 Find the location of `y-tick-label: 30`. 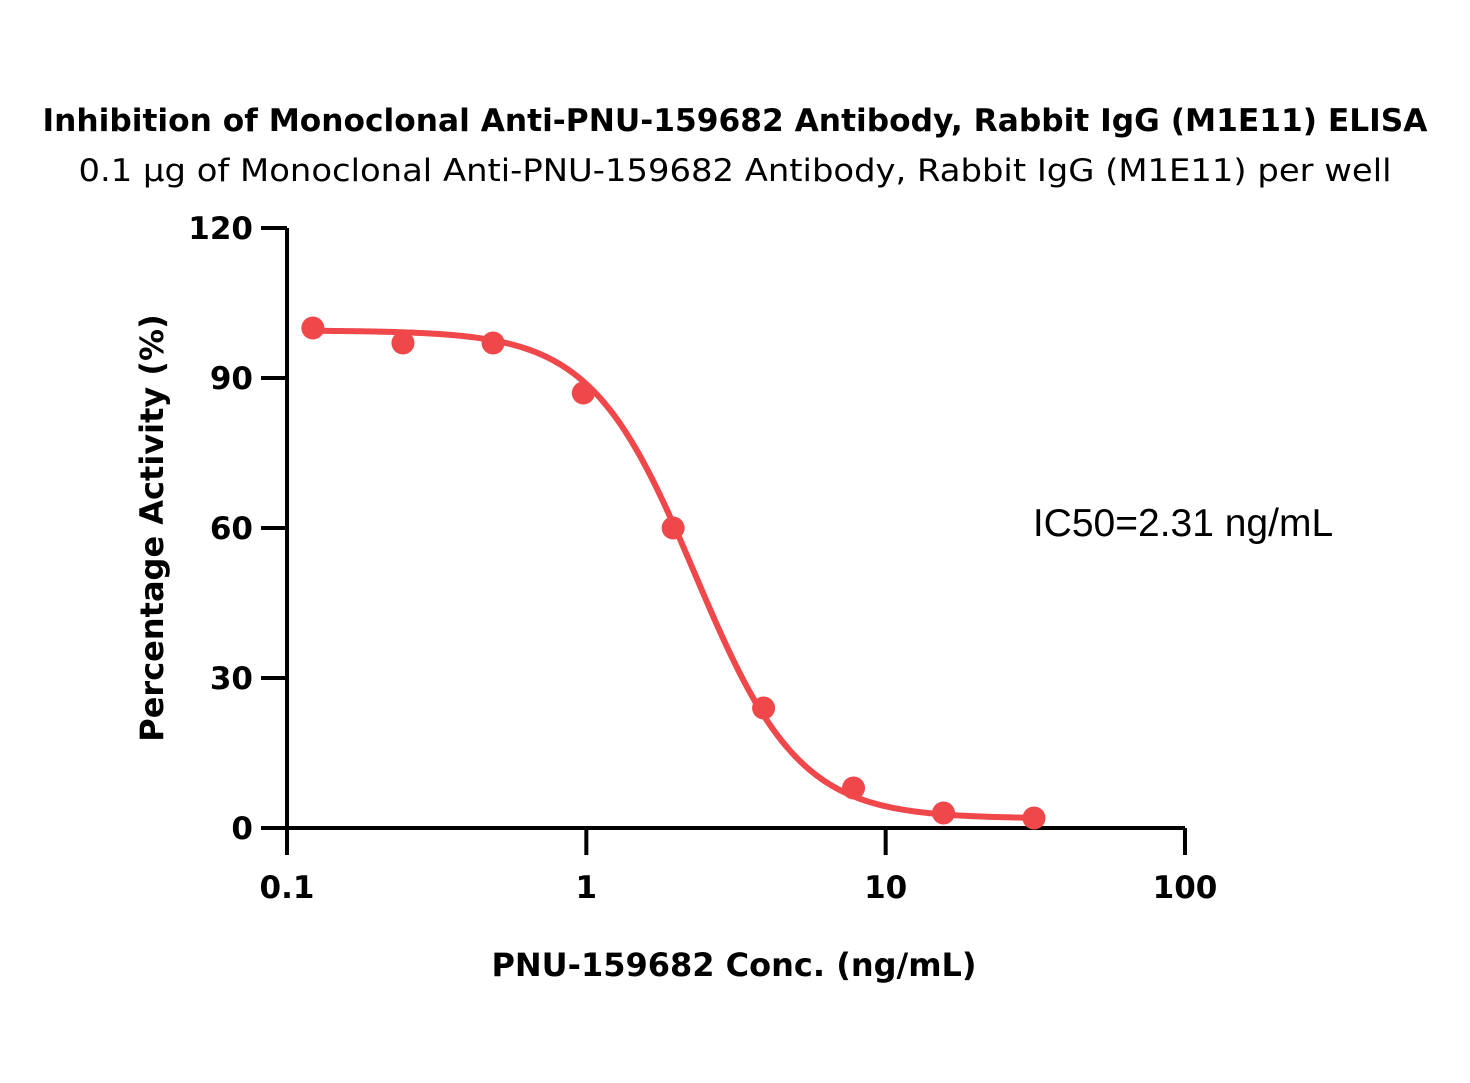

y-tick-label: 30 is located at coordinates (231, 679).